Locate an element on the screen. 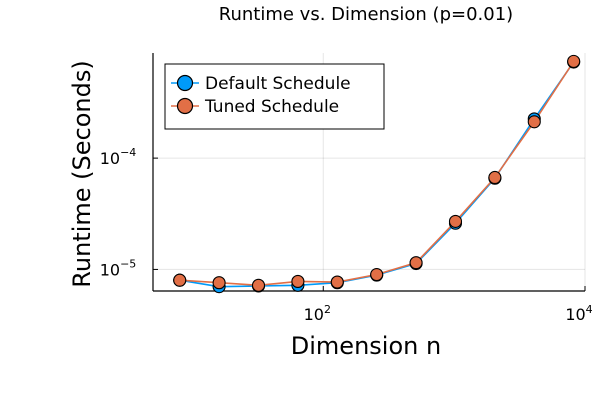 The image size is (600, 400). legend-label-1: Default Schedule is located at coordinates (278, 84).